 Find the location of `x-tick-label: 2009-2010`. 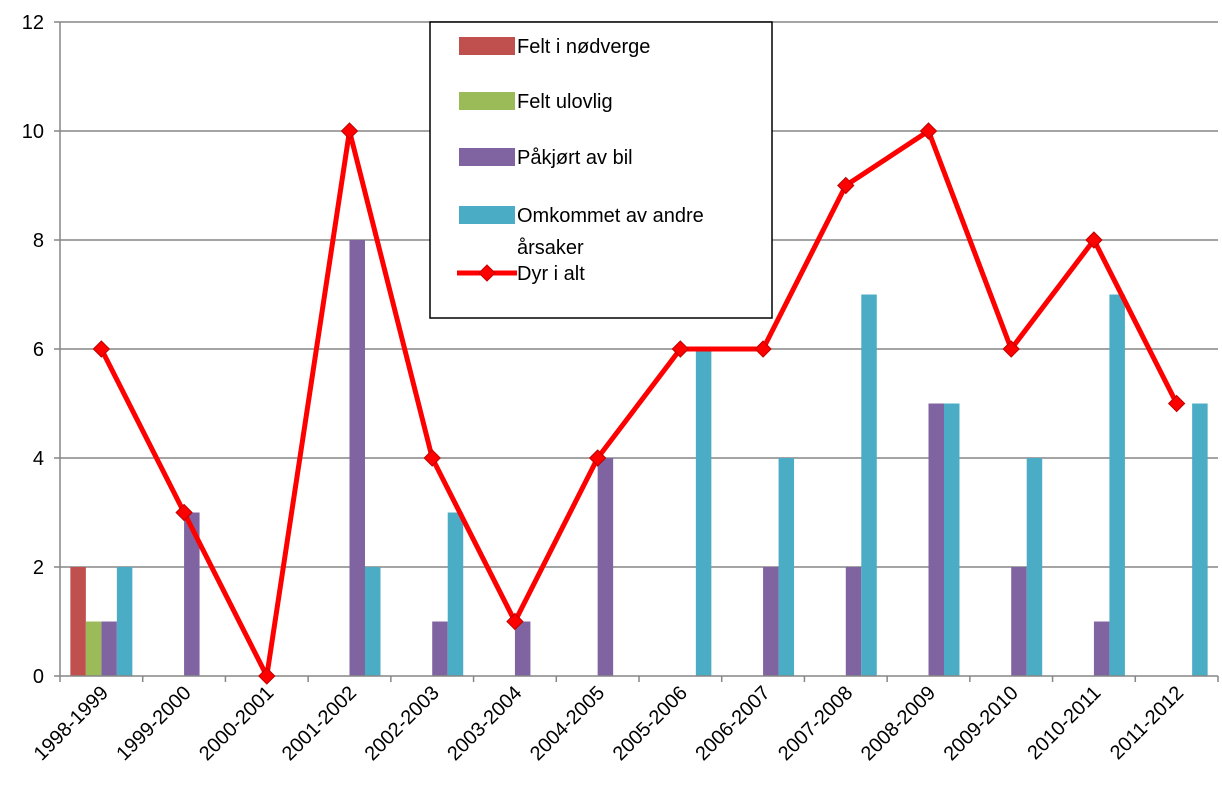

x-tick-label: 2009-2010 is located at coordinates (981, 723).